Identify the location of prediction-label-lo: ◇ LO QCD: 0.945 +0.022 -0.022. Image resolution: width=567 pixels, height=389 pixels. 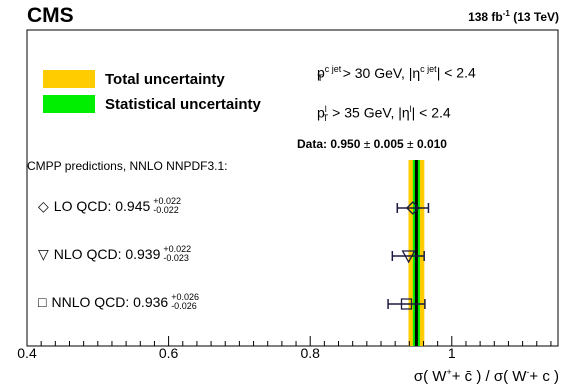
(110, 205).